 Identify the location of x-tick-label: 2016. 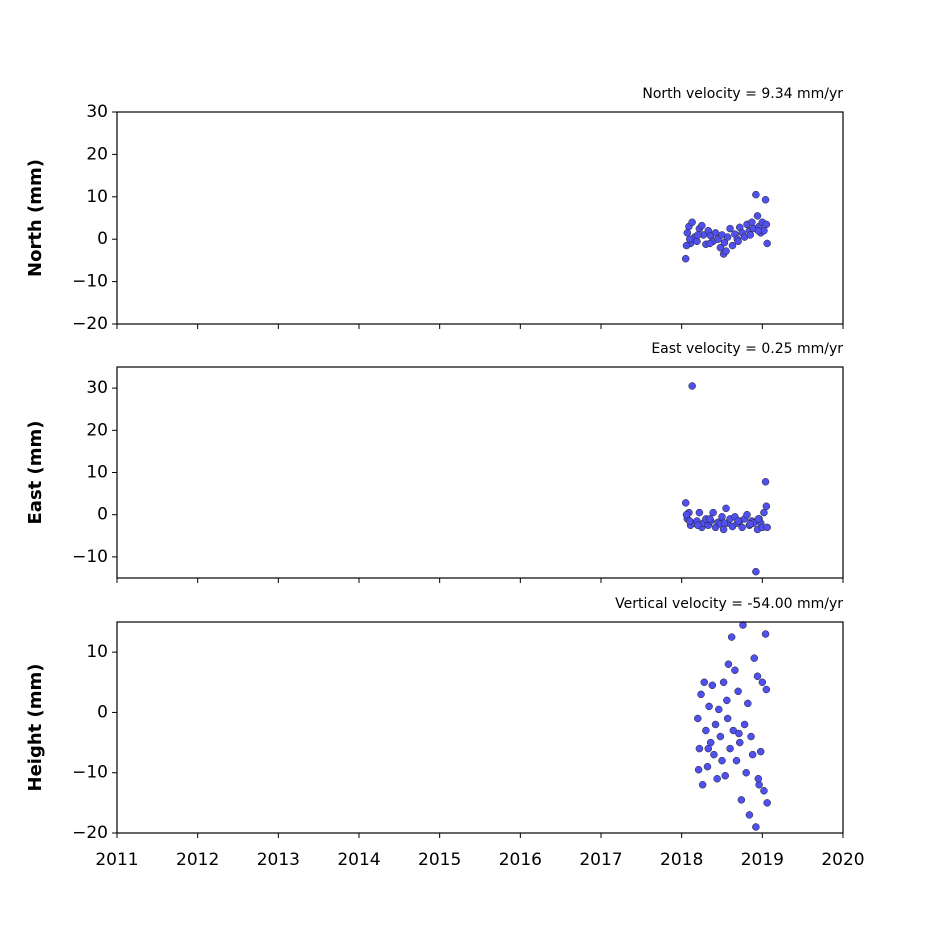
(520, 860).